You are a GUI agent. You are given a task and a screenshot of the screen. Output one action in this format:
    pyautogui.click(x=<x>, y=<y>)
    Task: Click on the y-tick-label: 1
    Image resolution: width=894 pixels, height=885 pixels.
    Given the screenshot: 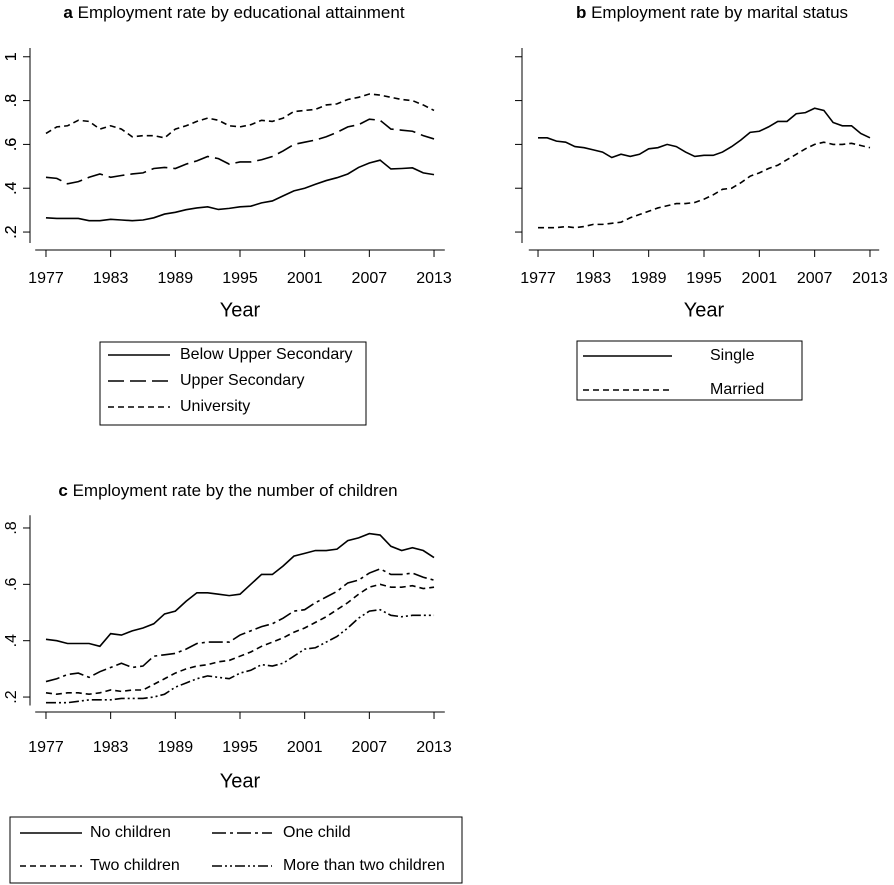 What is the action you would take?
    pyautogui.click(x=11, y=56)
    